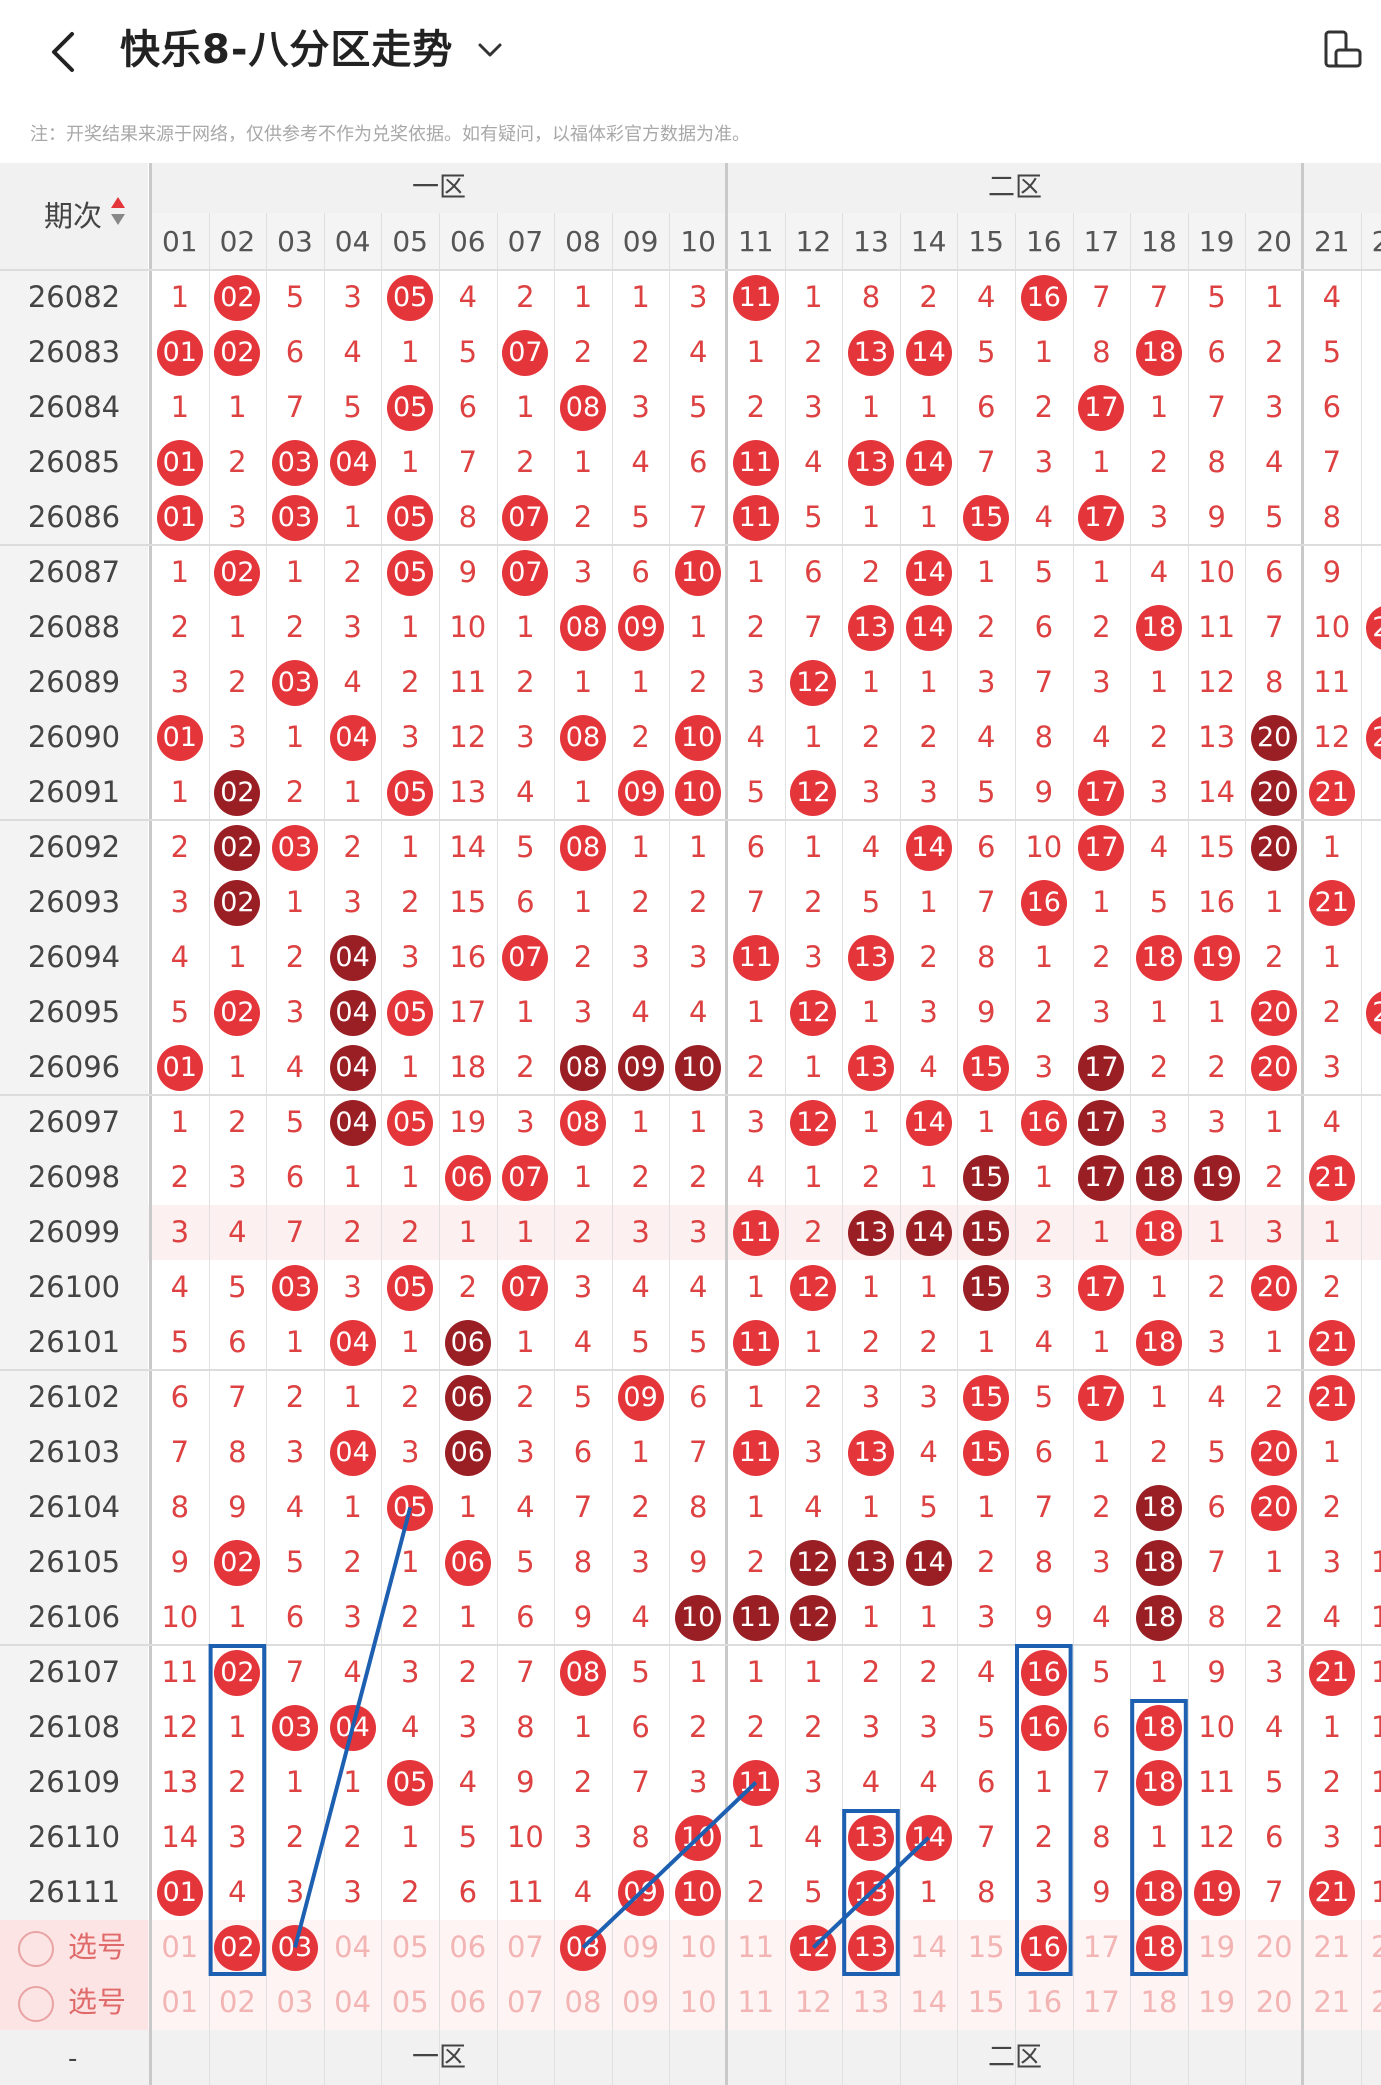 This screenshot has width=1381, height=2085. What do you see at coordinates (814, 1562) in the screenshot?
I see `table-cell: 12` at bounding box center [814, 1562].